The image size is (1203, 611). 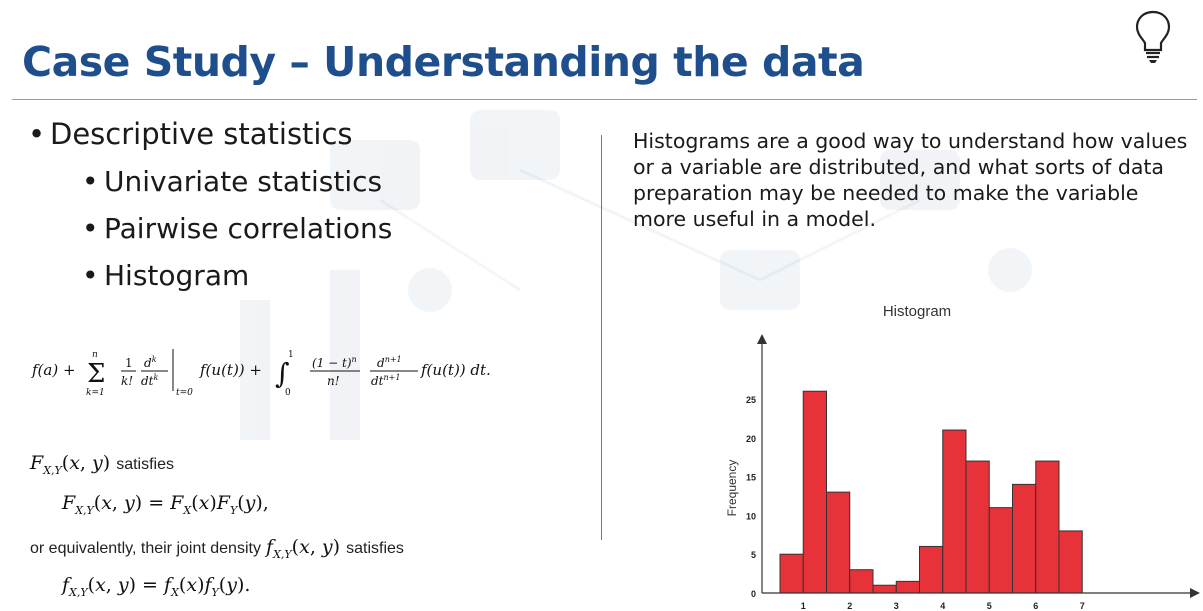 What do you see at coordinates (184, 393) in the screenshot?
I see `svg-text: t=0` at bounding box center [184, 393].